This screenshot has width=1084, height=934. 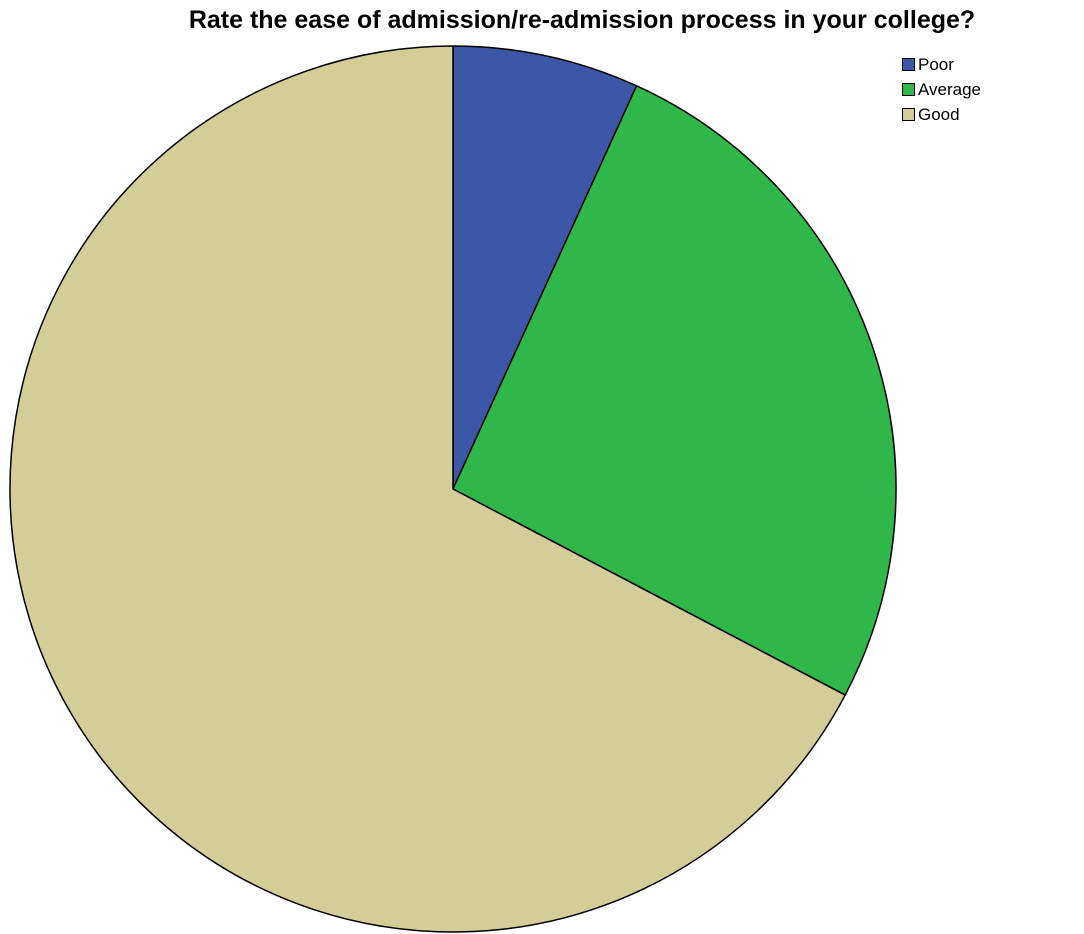 I want to click on legend-item-good: Good, so click(x=941, y=114).